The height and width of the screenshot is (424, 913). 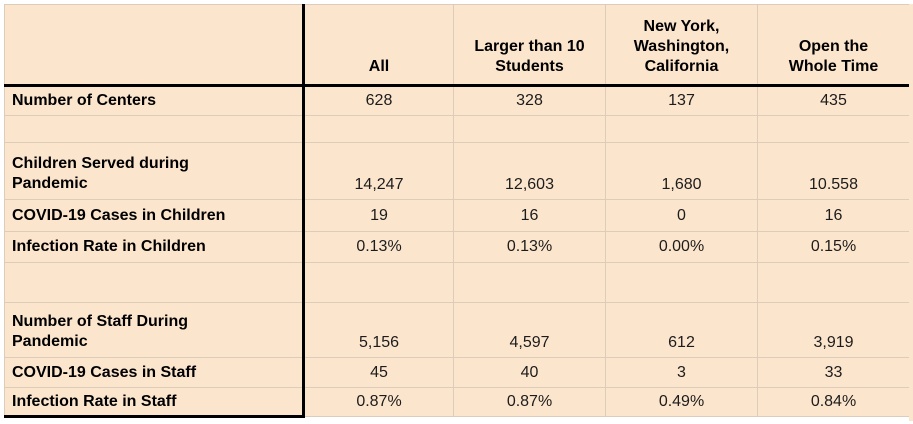 I want to click on cell-rate-staff-nywc: 0.49%, so click(x=681, y=402).